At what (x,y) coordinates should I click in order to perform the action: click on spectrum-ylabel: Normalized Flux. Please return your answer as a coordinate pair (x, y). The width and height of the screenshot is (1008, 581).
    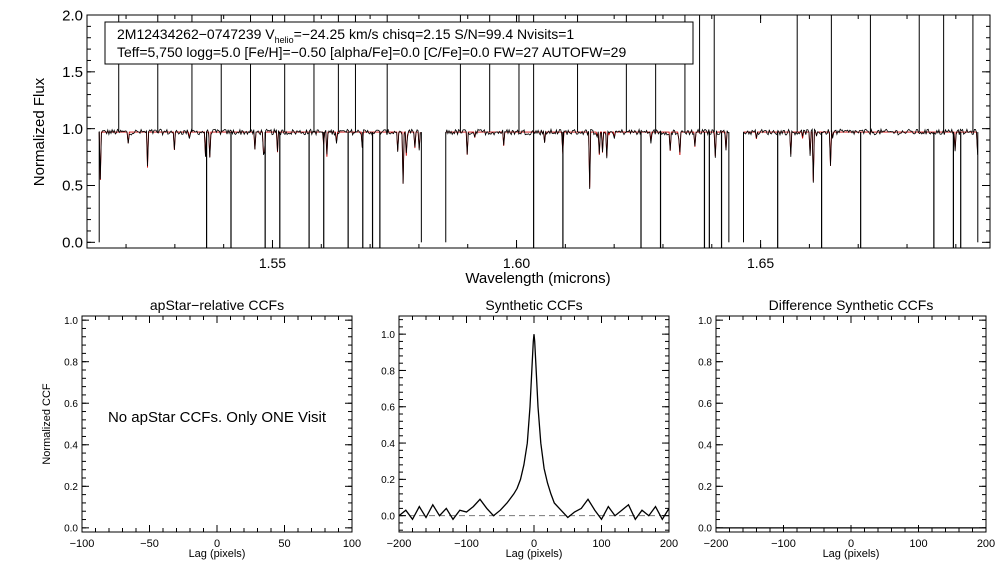
    Looking at the image, I should click on (39, 131).